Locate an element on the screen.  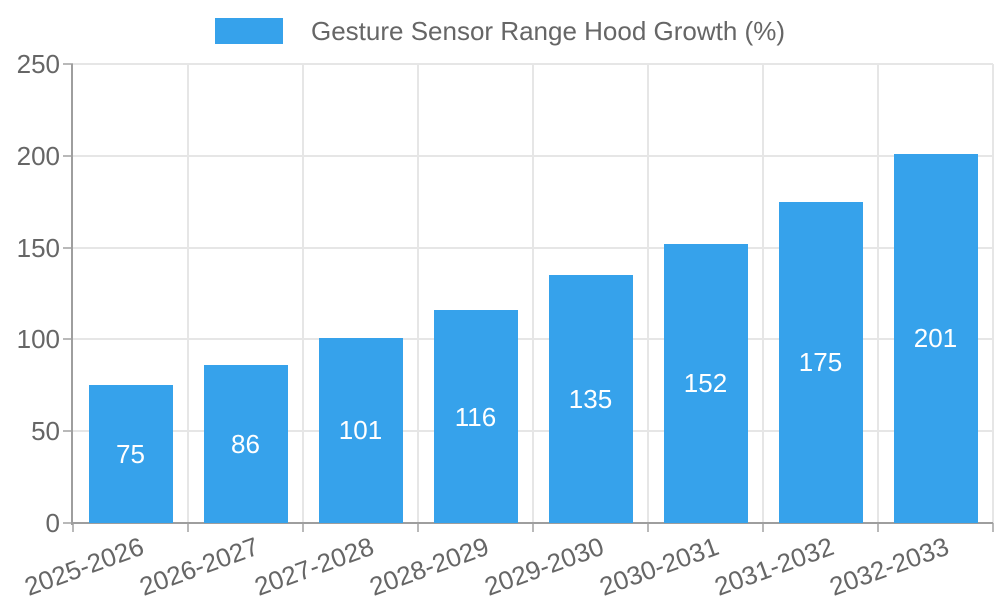
bar-value-label: 135 is located at coordinates (590, 399).